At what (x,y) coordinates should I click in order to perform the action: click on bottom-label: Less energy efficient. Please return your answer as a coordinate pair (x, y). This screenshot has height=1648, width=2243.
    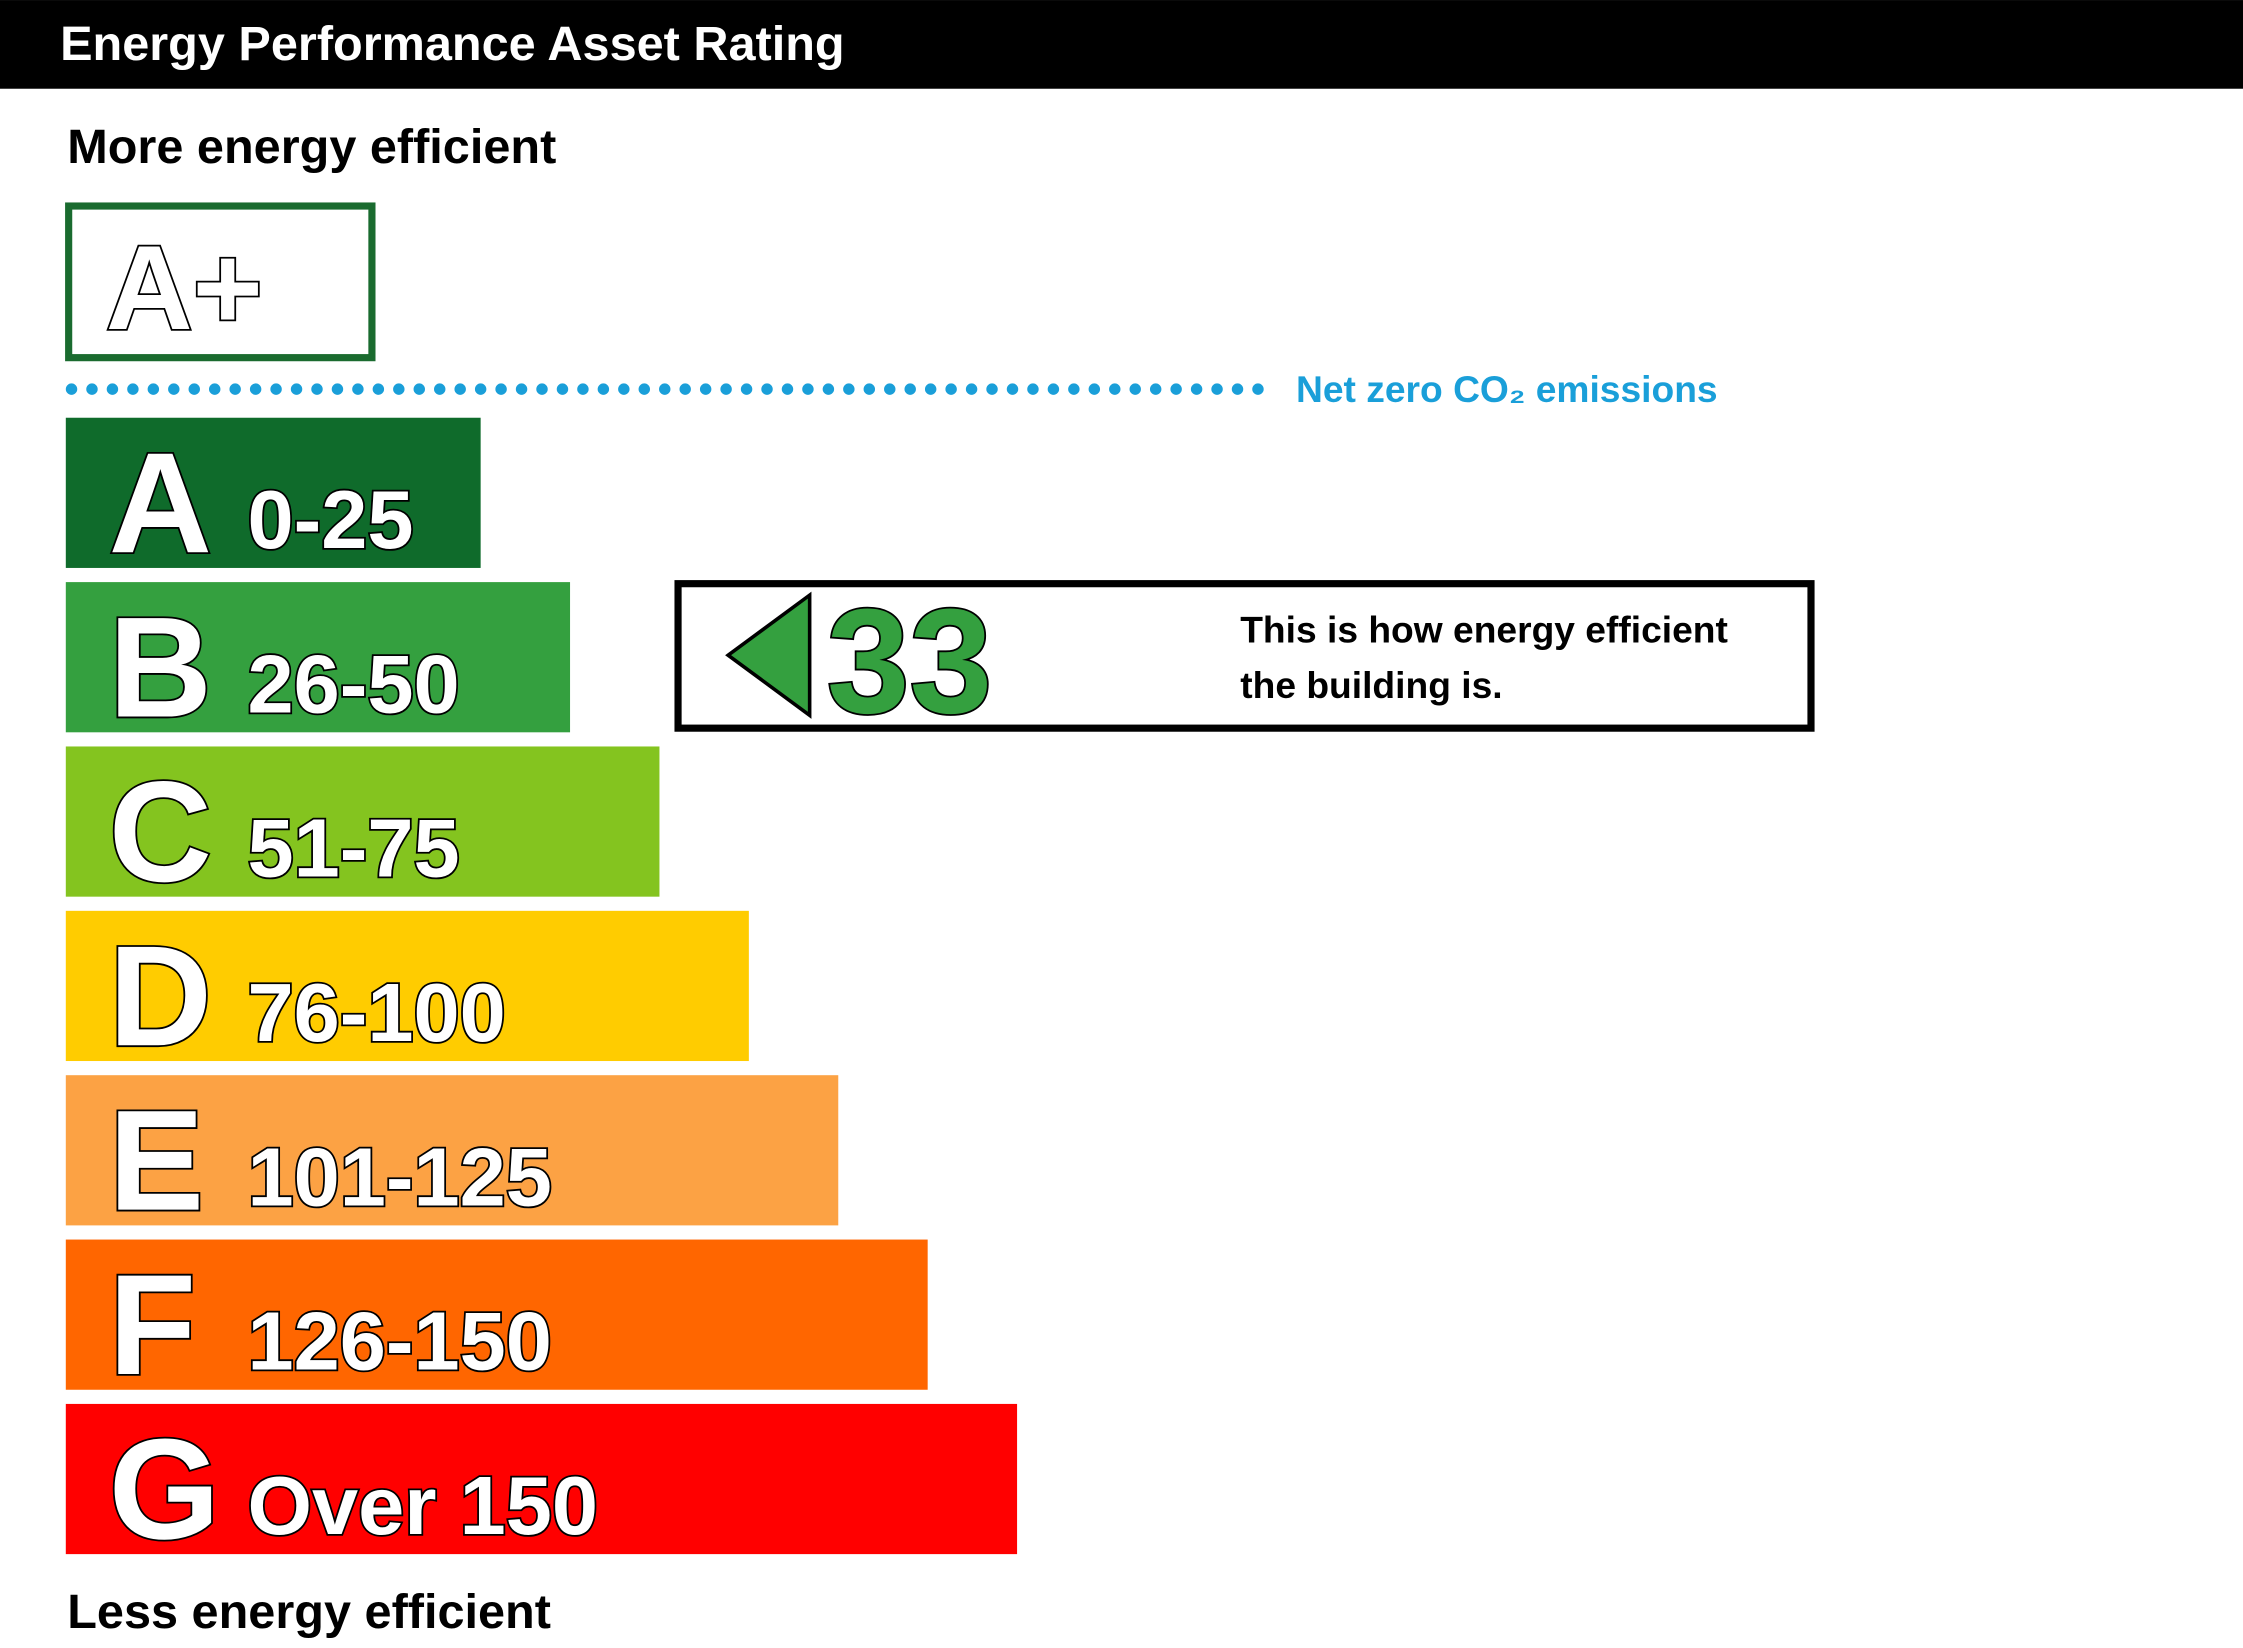
    Looking at the image, I should click on (309, 1612).